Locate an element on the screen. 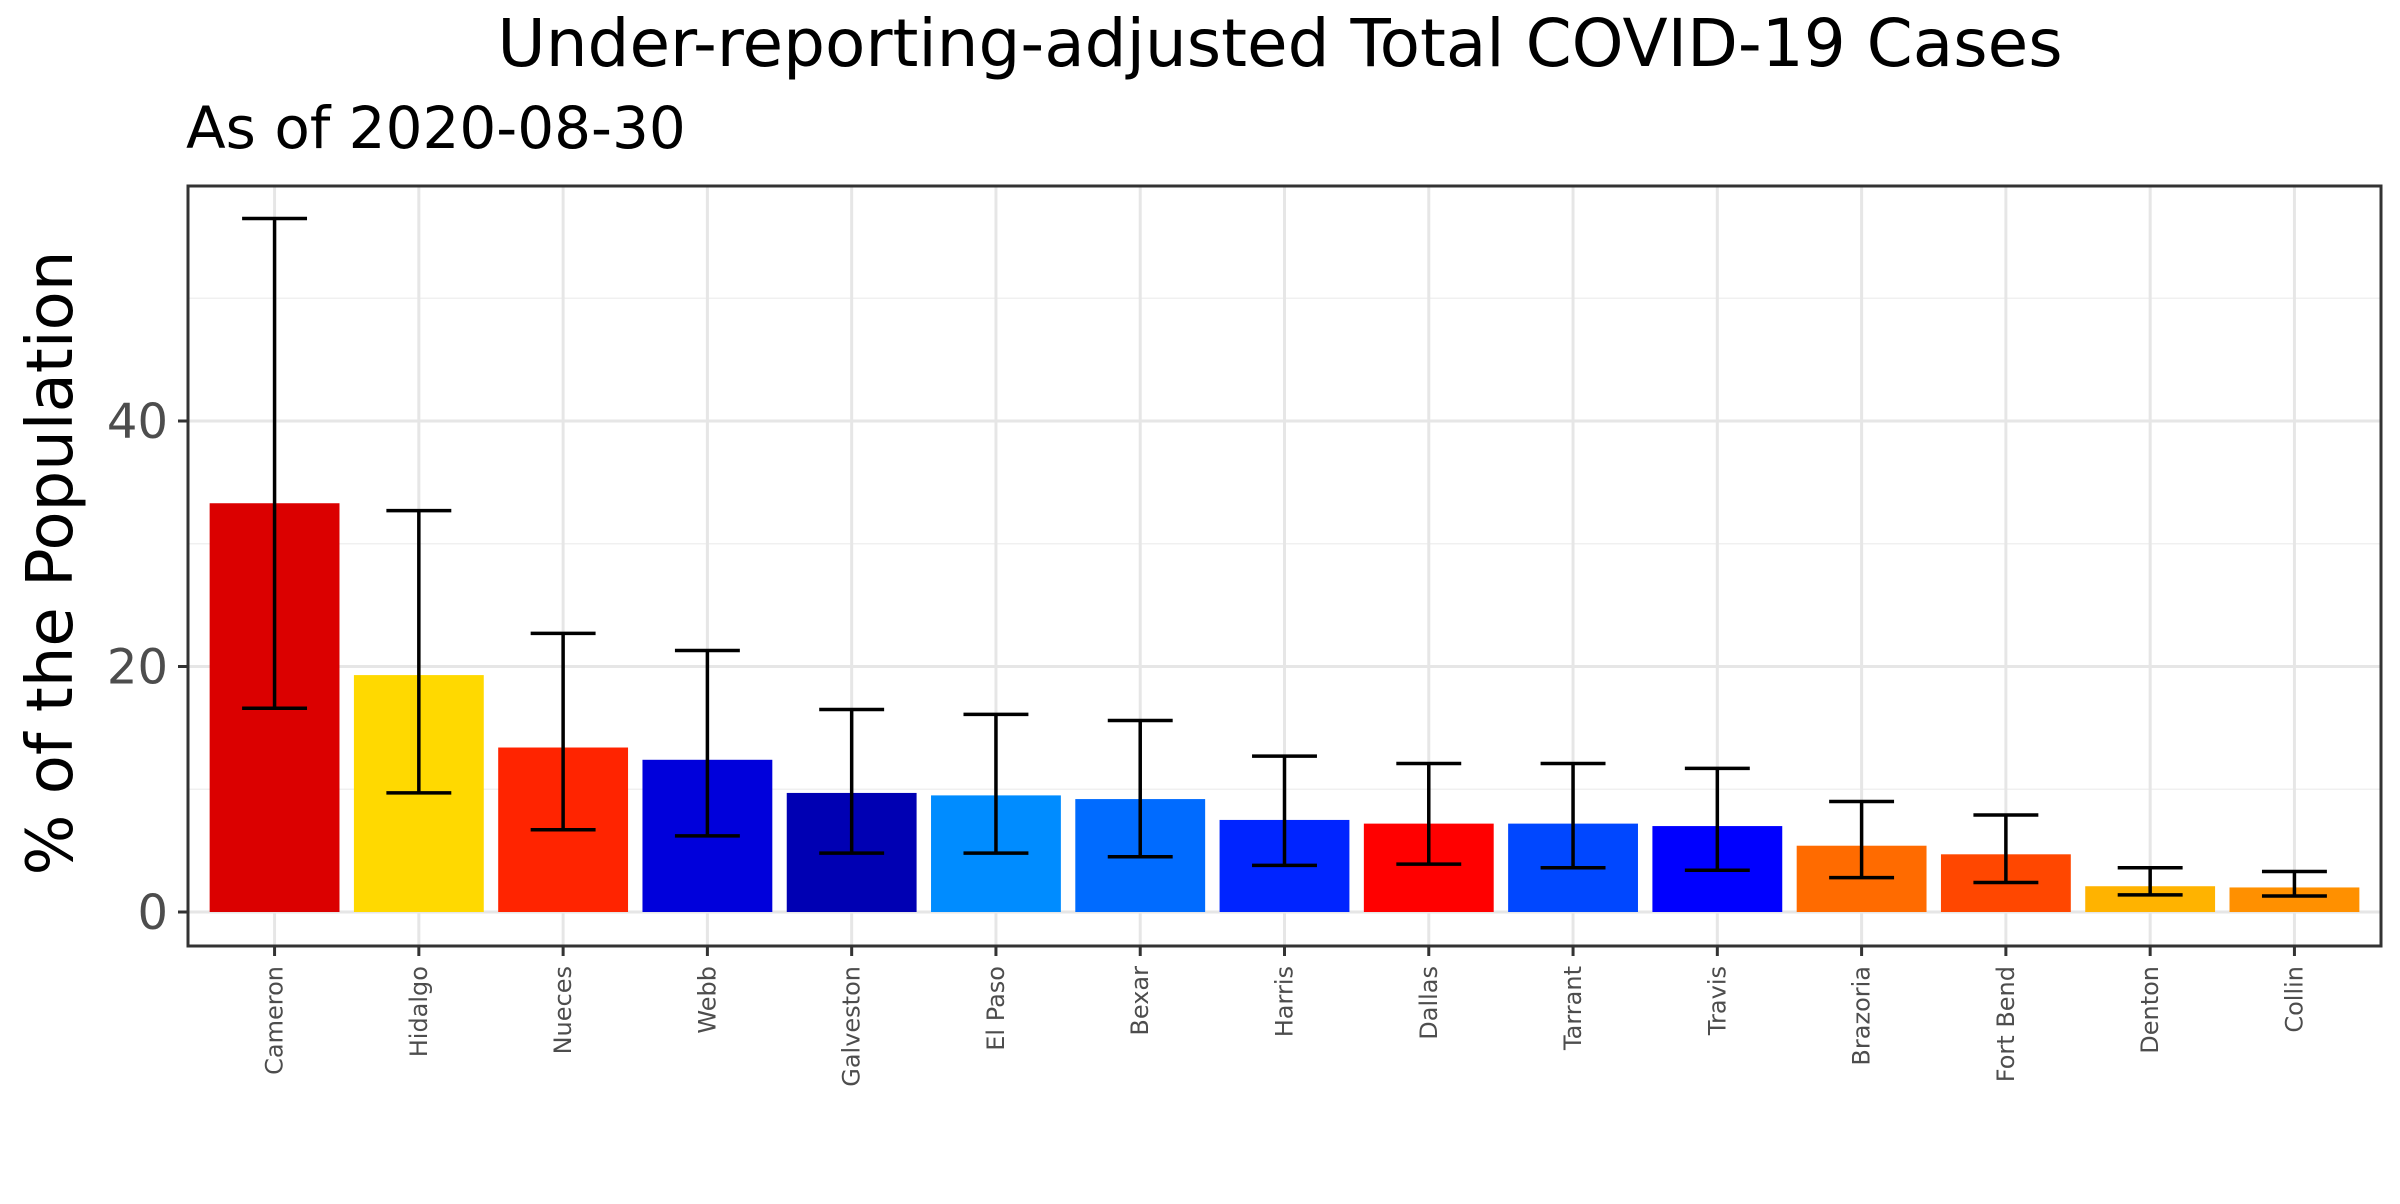 The width and height of the screenshot is (2400, 1204). x-tick-label-brazoria: Brazoria is located at coordinates (1862, 1016).